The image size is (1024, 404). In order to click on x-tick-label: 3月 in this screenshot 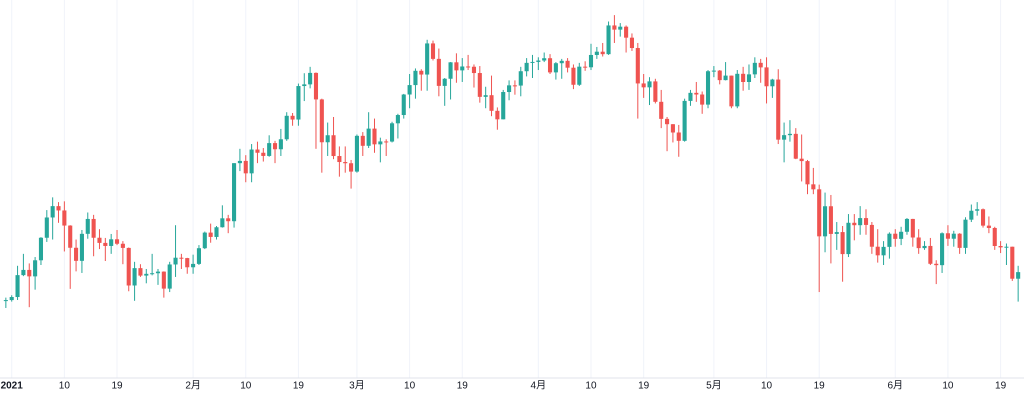, I will do `click(357, 386)`.